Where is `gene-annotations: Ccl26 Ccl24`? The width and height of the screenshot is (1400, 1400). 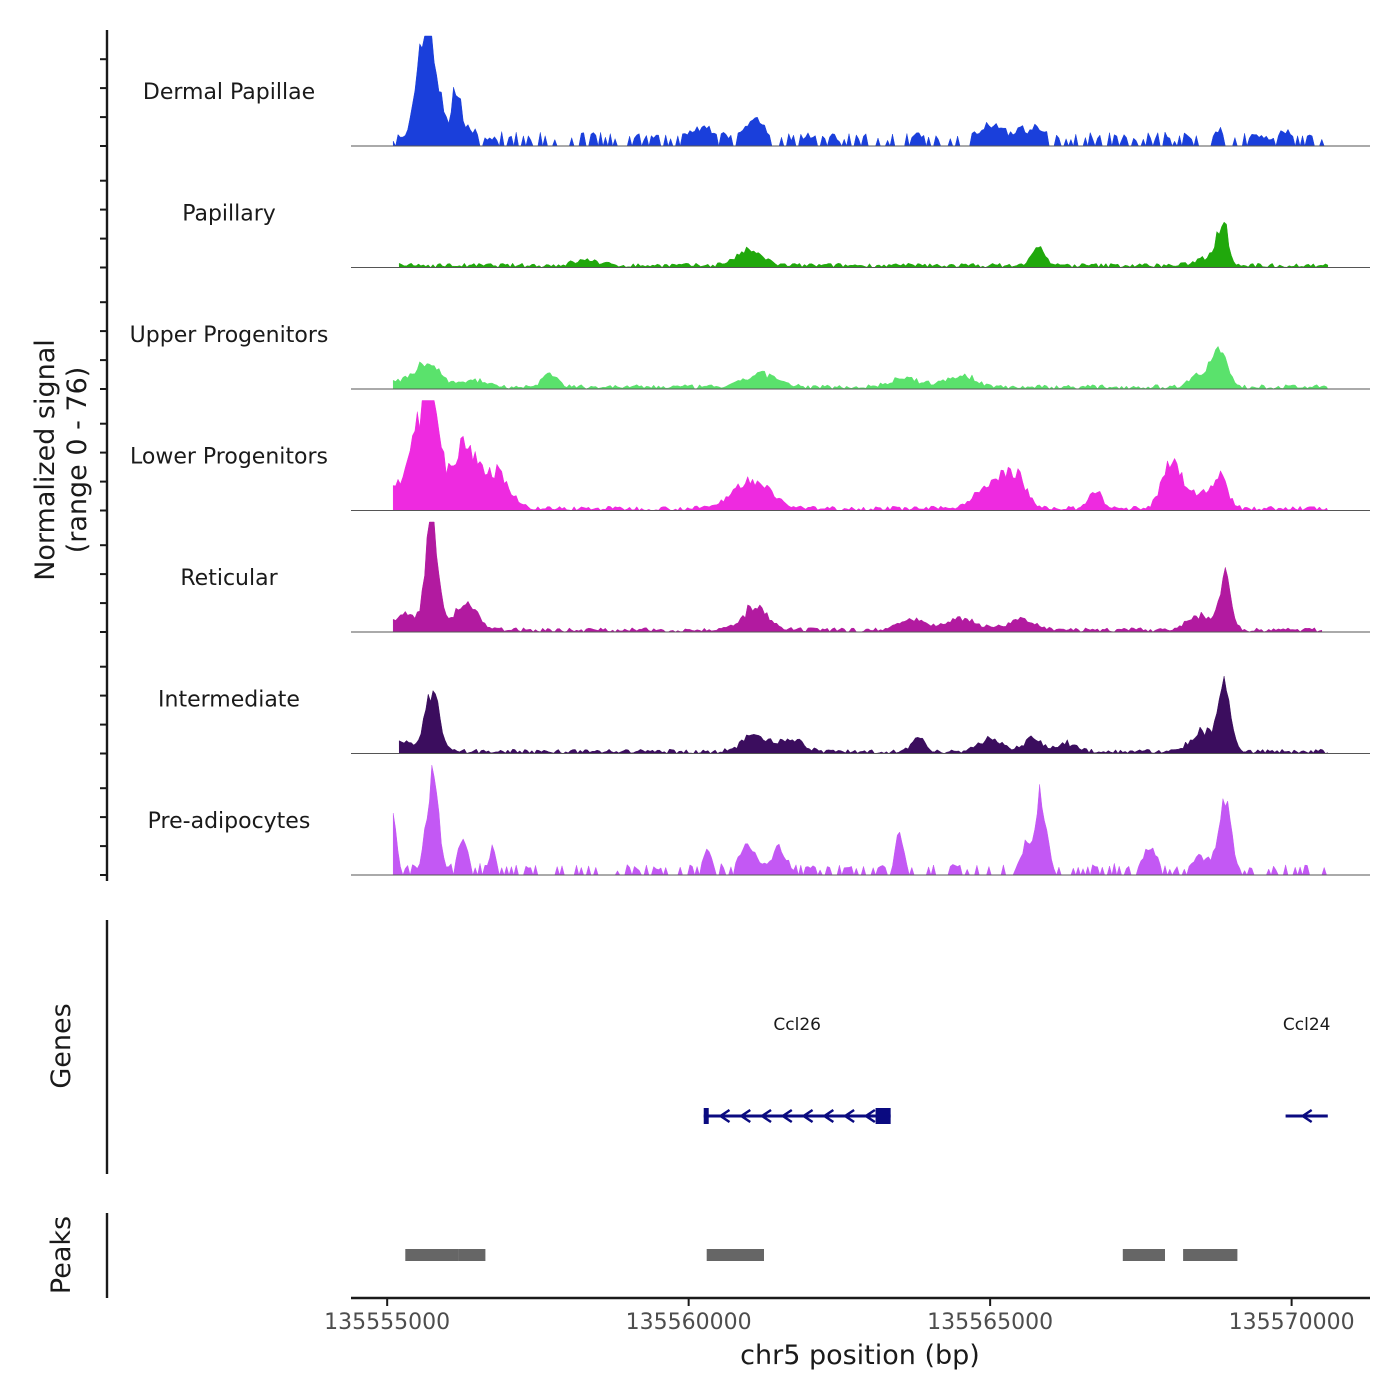 gene-annotations: Ccl26 Ccl24 is located at coordinates (1017, 1069).